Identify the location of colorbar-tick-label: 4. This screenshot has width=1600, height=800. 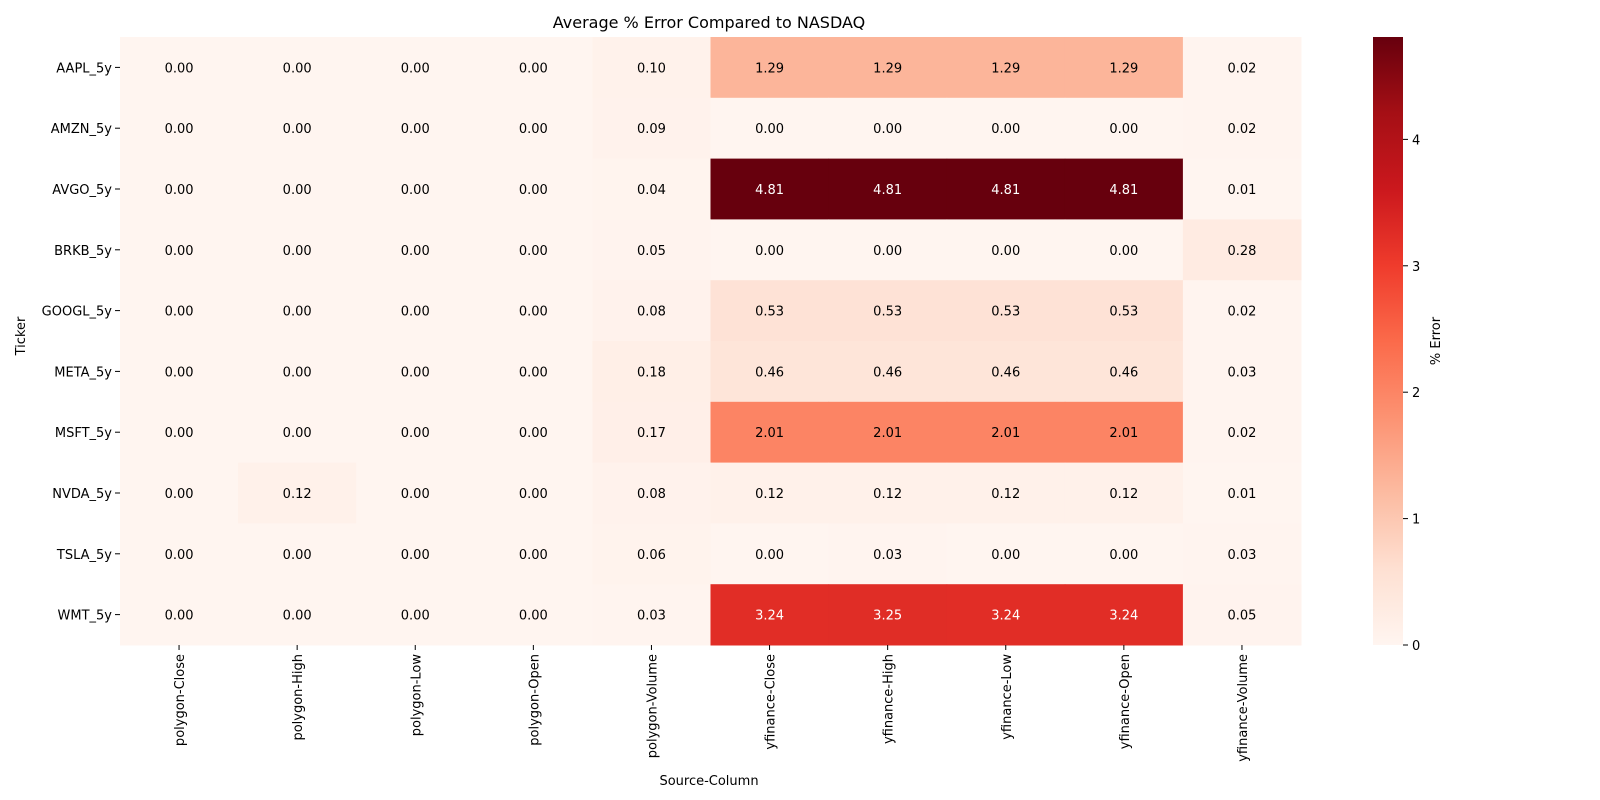
(1416, 140).